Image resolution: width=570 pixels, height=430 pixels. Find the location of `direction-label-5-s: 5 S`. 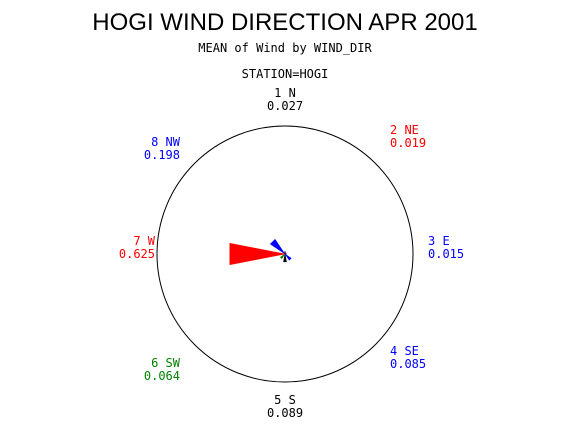

direction-label-5-s: 5 S is located at coordinates (285, 400).